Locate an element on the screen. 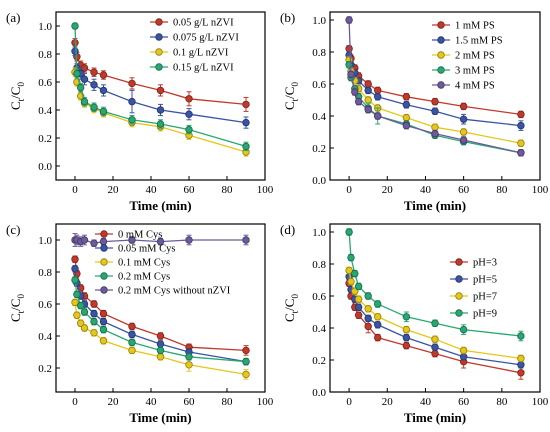  legend: 1 mM PS 1.5 mM PS 2 mM PS 3 mM PS 4 mM PS is located at coordinates (467, 56).